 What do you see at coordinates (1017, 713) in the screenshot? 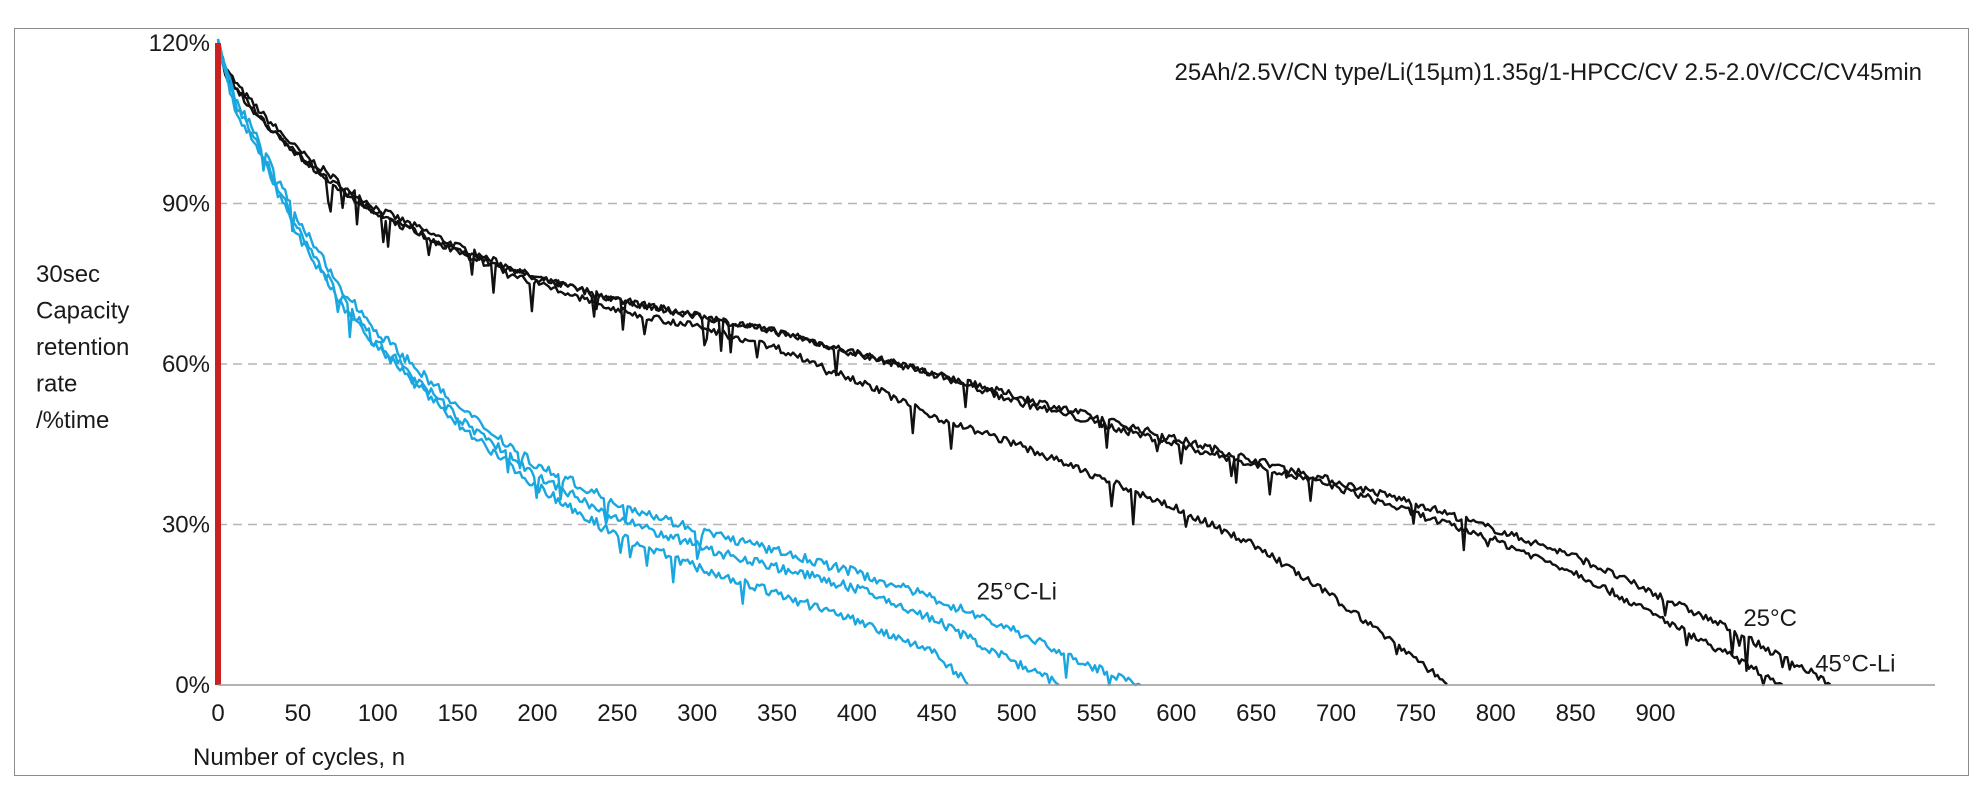
I see `x-tick-label: 500` at bounding box center [1017, 713].